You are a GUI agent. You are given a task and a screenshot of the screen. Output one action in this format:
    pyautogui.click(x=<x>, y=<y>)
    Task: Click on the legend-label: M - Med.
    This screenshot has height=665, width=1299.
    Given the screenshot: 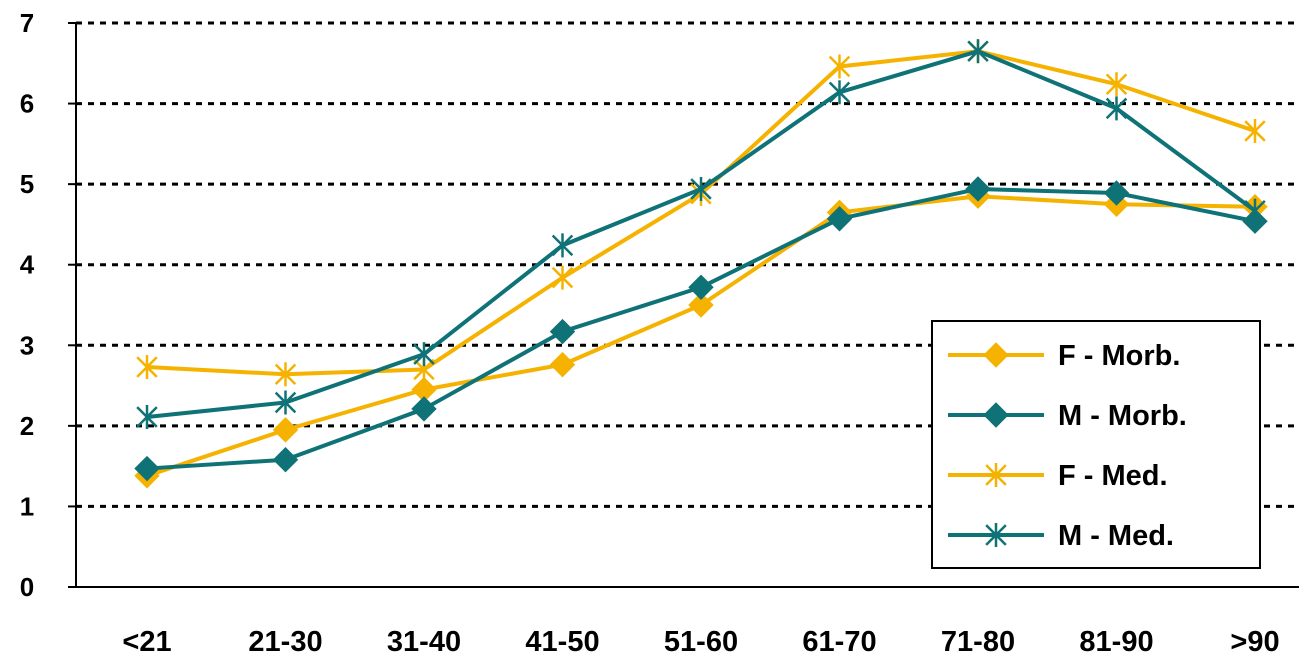 What is the action you would take?
    pyautogui.click(x=1116, y=536)
    